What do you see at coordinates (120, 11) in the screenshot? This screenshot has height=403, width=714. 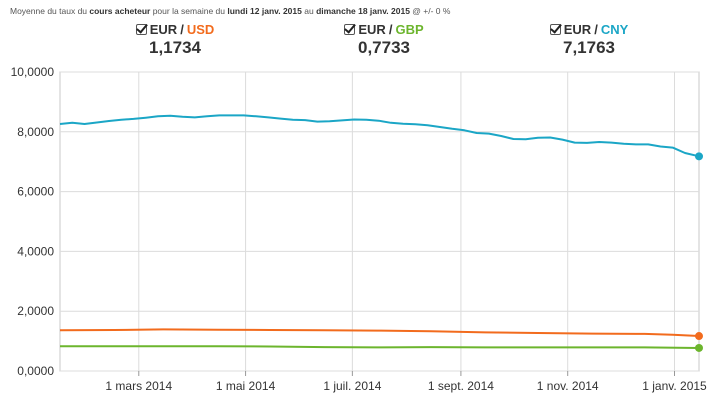 I see `subtitle-part: cours acheteur` at bounding box center [120, 11].